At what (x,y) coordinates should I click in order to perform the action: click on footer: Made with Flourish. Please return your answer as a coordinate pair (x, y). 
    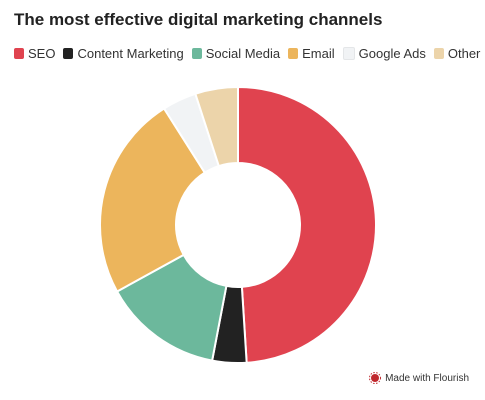
    Looking at the image, I should click on (419, 378).